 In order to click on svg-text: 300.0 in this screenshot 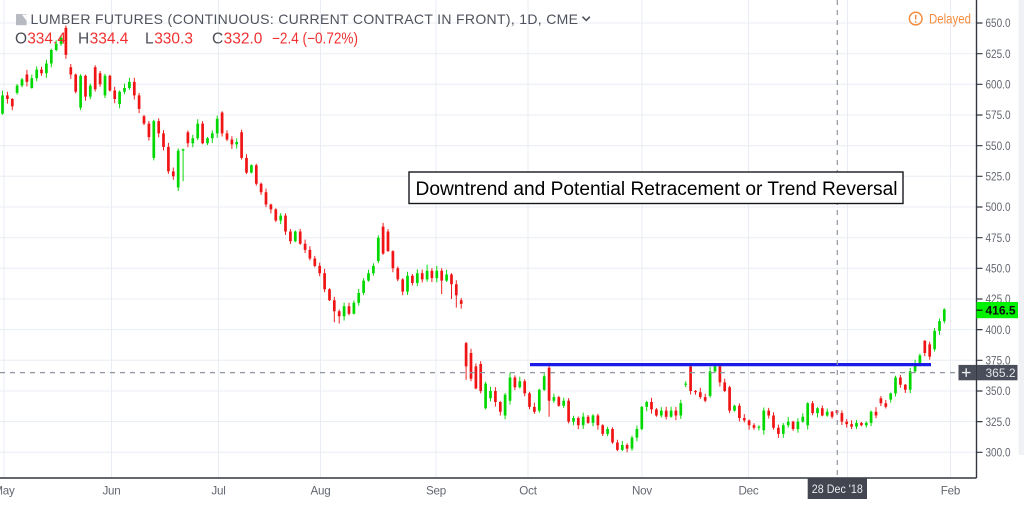, I will do `click(998, 453)`.